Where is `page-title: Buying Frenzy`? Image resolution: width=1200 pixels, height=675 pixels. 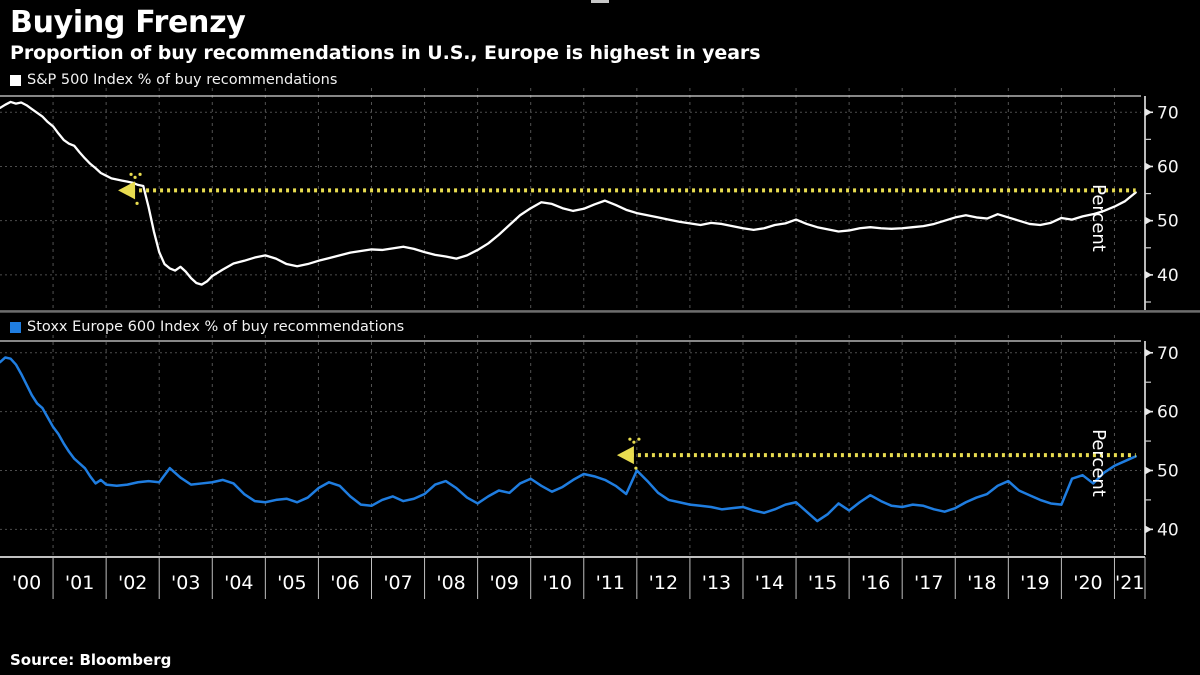
page-title: Buying Frenzy is located at coordinates (128, 22).